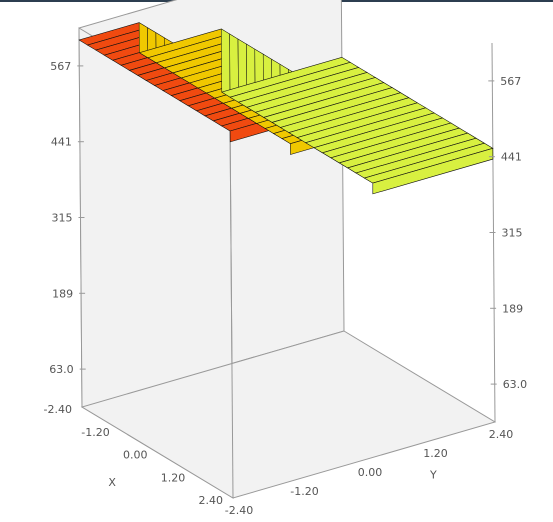  Describe the element at coordinates (511, 157) in the screenshot. I see `z-tick-label-right: 441` at that location.